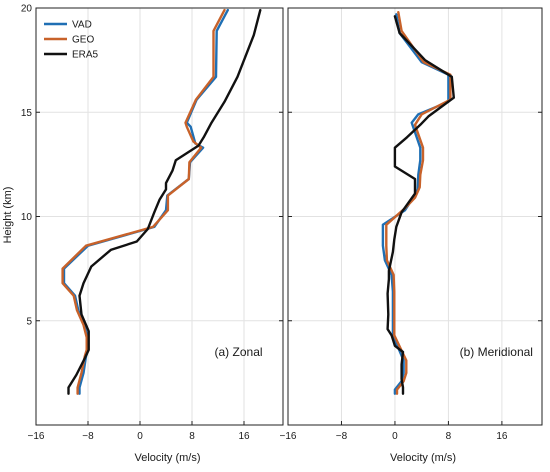 The width and height of the screenshot is (550, 472). I want to click on panel-2-series-era5, so click(420, 205).